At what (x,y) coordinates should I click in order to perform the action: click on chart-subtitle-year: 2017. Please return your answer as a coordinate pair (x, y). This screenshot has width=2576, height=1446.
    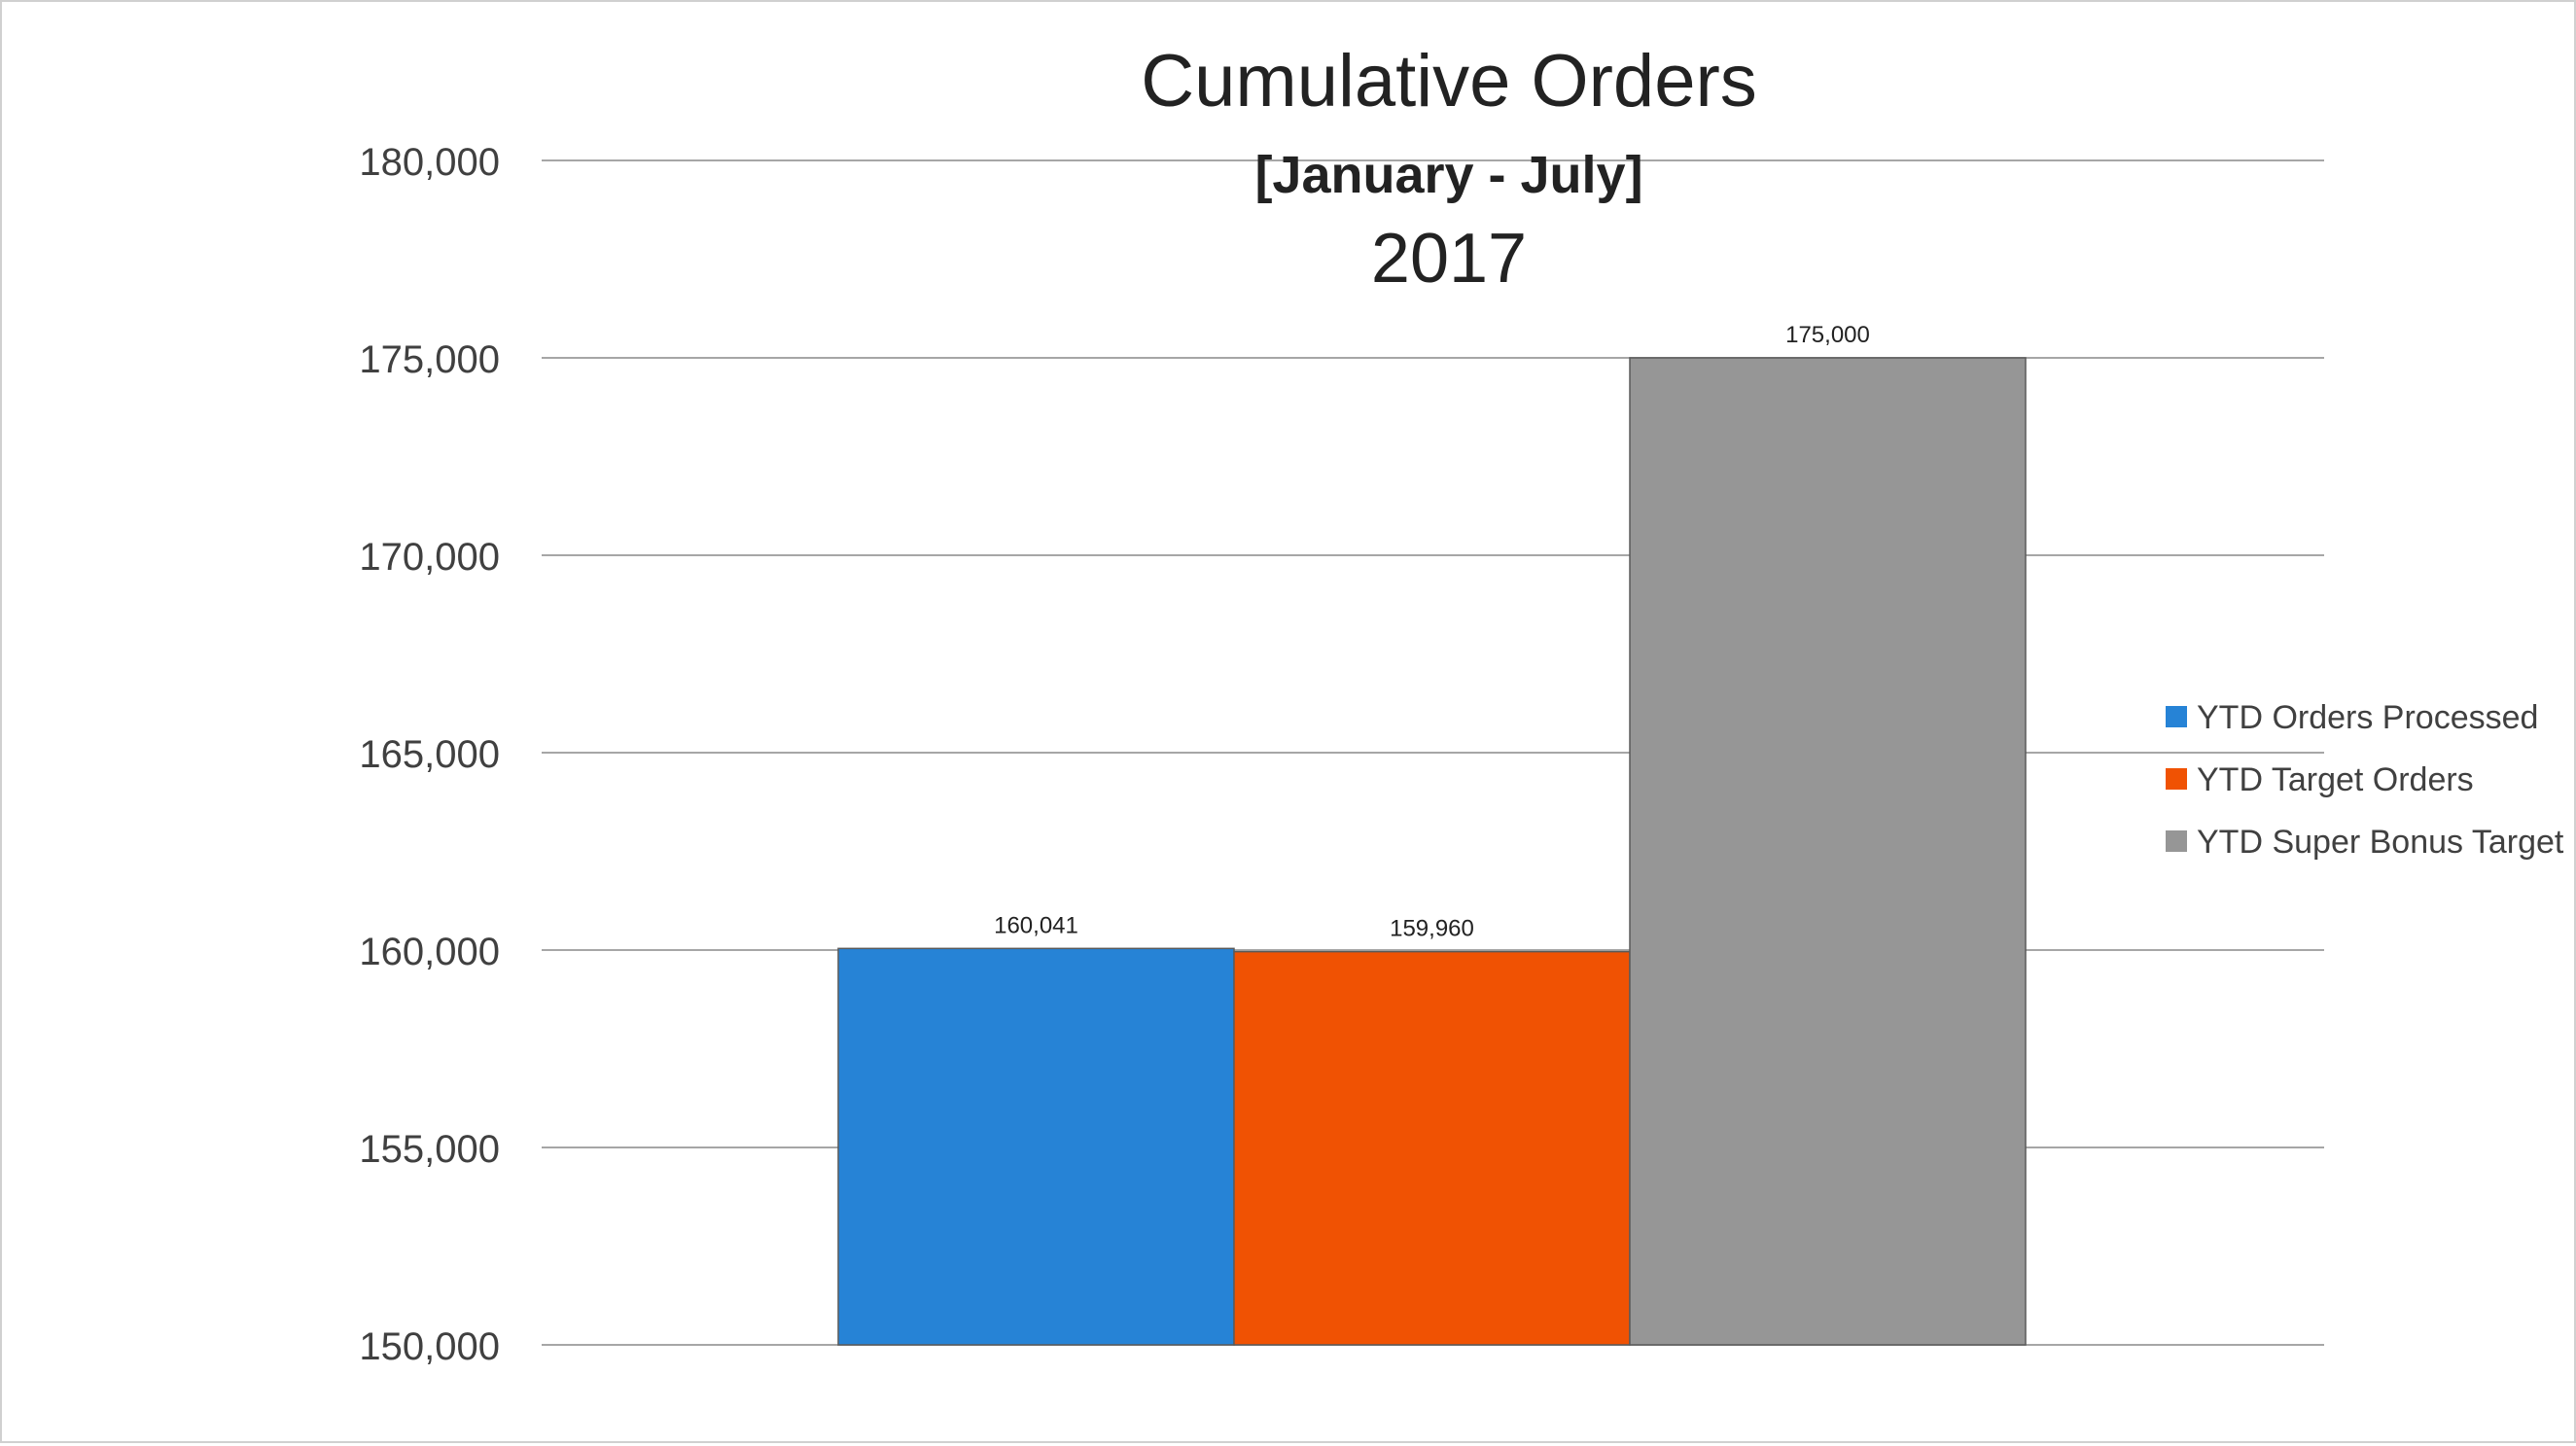
    Looking at the image, I should click on (1449, 259).